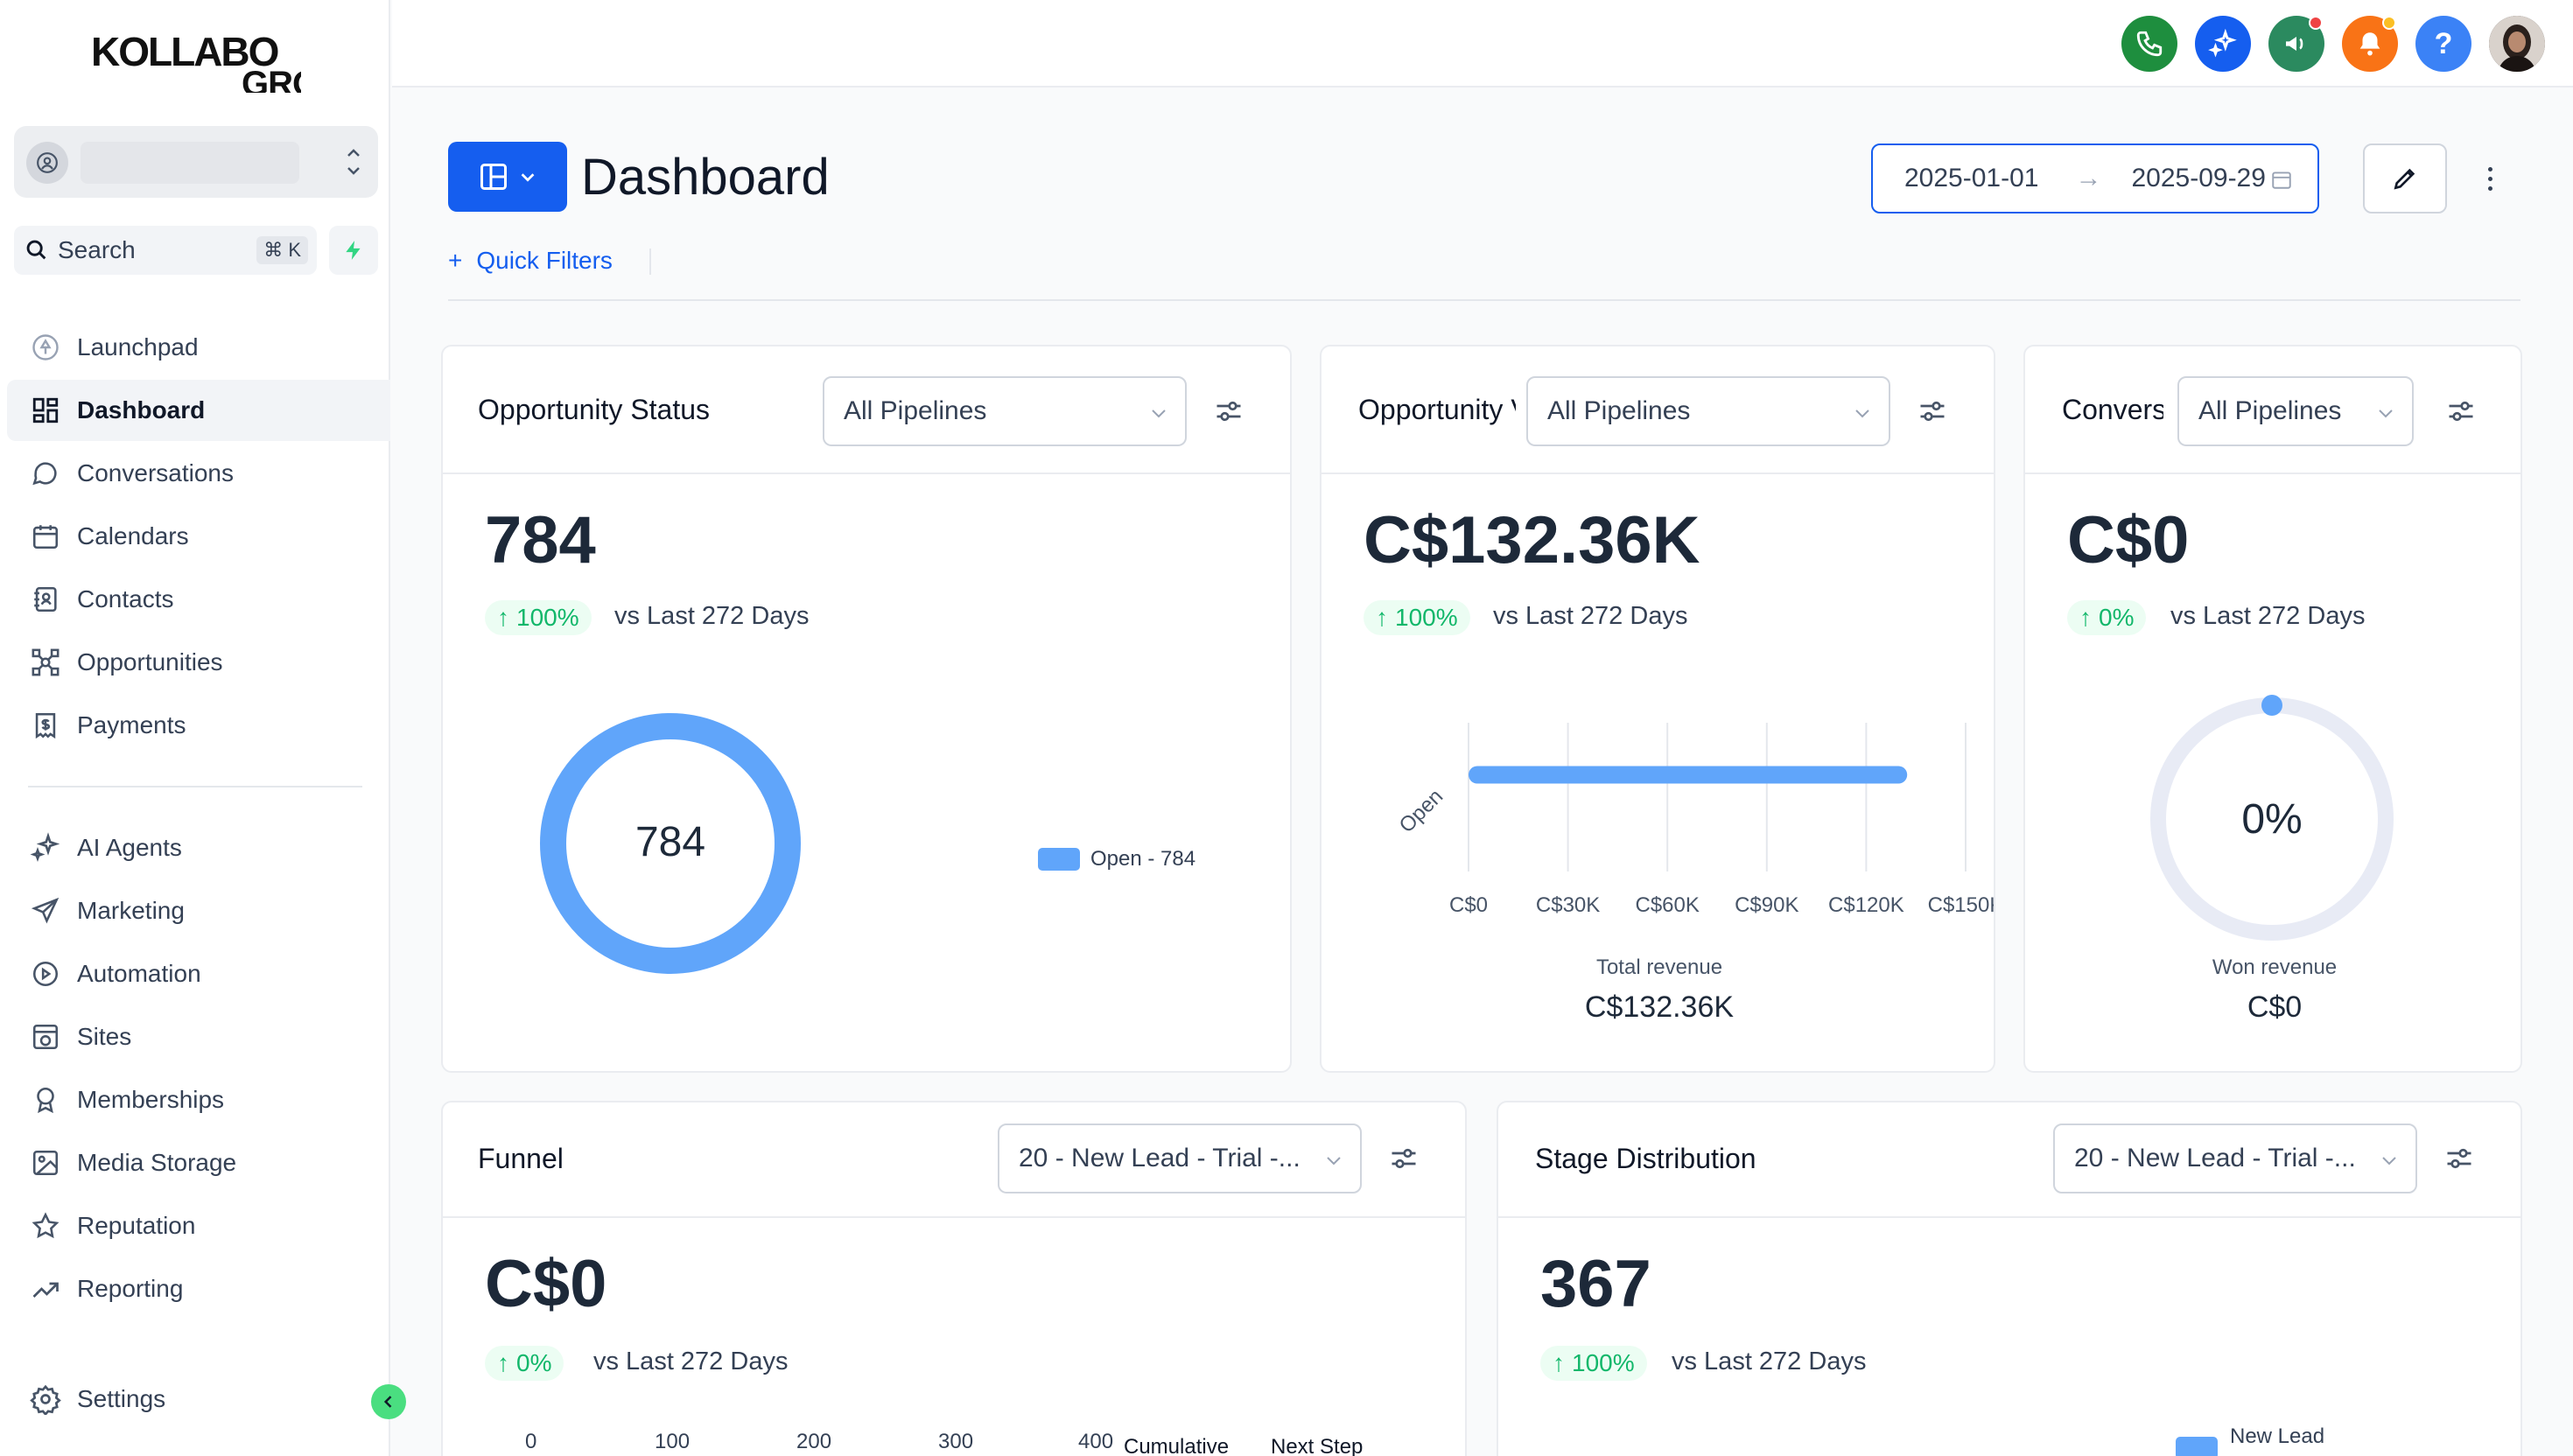 The image size is (2573, 1456). What do you see at coordinates (45, 973) in the screenshot?
I see `automation-icon` at bounding box center [45, 973].